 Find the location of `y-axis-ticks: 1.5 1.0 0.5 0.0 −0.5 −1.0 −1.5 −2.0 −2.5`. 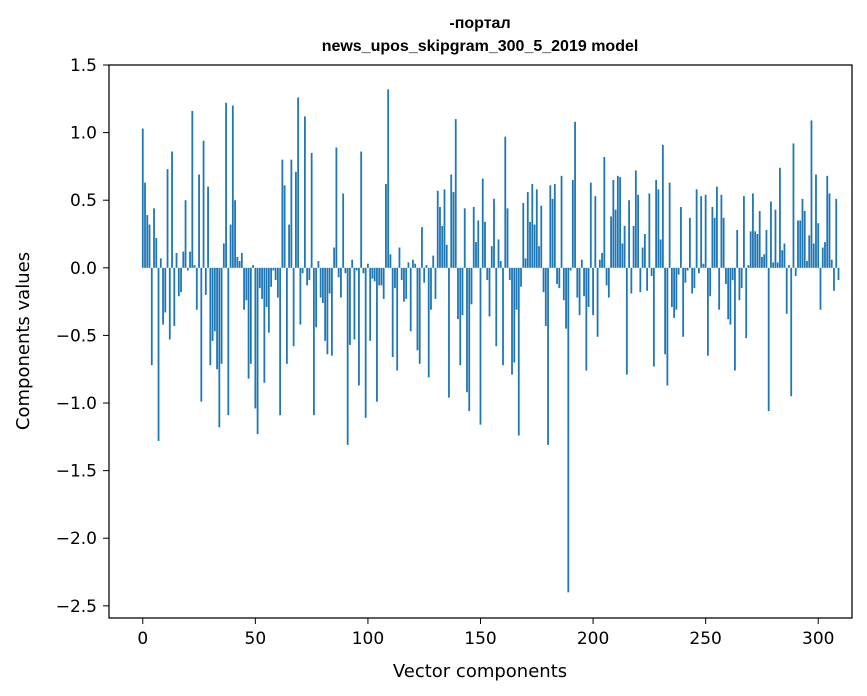

y-axis-ticks: 1.5 1.0 0.5 0.0 −0.5 −1.0 −1.5 −2.0 −2.5 is located at coordinates (82, 336).